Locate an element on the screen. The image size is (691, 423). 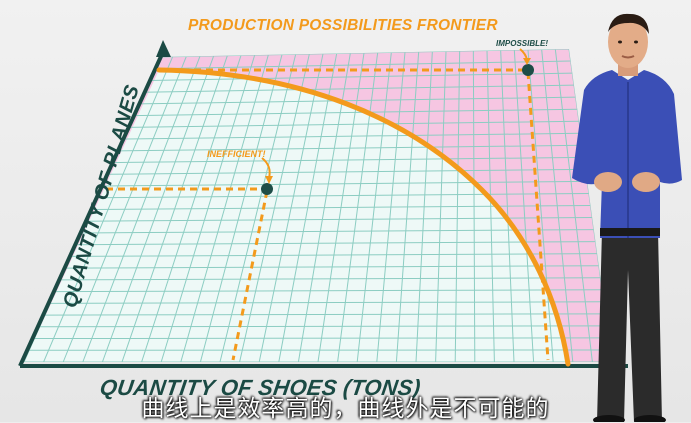
inefficient-point is located at coordinates (267, 189).